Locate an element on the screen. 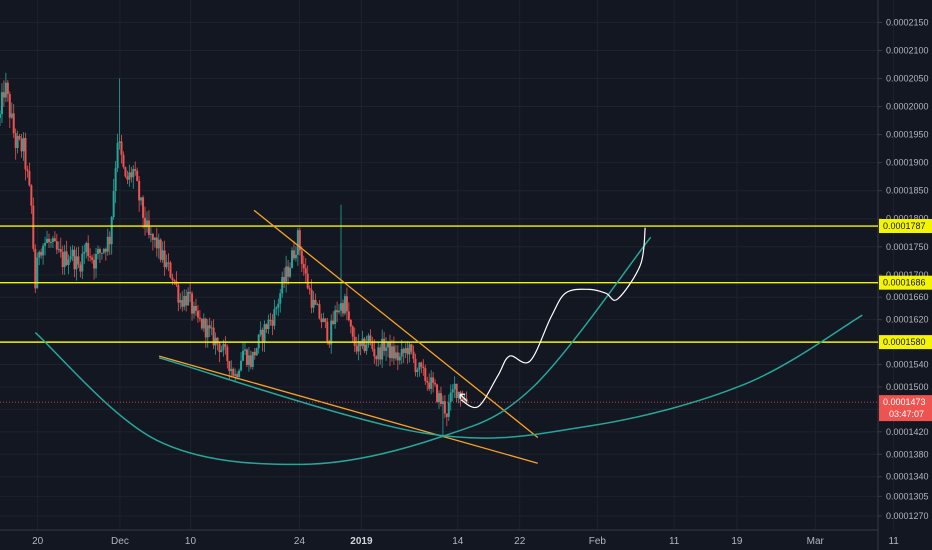  x-tick-label: 24 is located at coordinates (300, 541).